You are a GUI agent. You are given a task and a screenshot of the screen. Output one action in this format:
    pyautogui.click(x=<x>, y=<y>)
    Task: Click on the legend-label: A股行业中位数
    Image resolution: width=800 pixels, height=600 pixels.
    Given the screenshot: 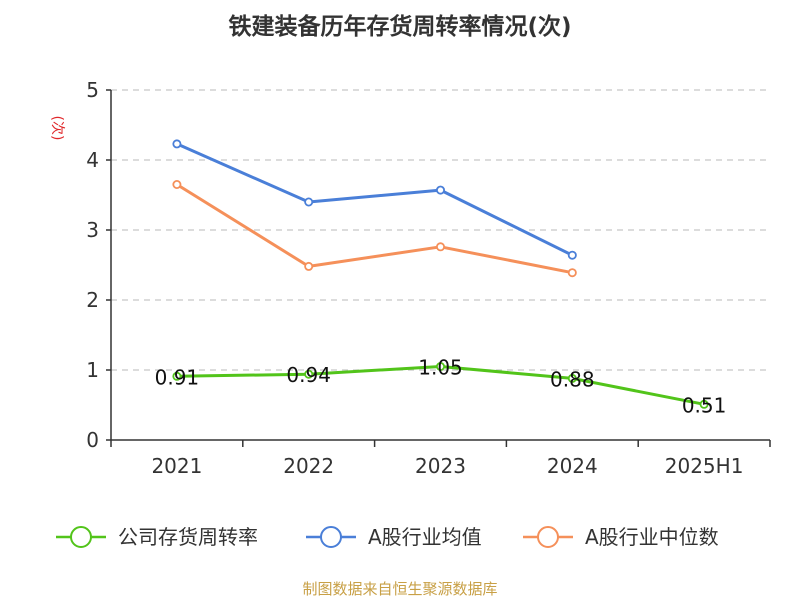 What is the action you would take?
    pyautogui.click(x=652, y=537)
    